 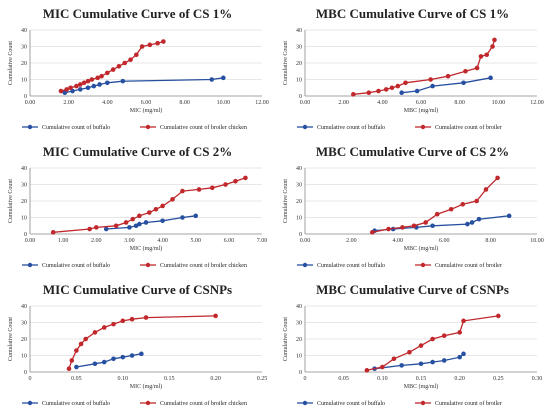 I want to click on x-tick-label: 0, so click(x=30, y=379).